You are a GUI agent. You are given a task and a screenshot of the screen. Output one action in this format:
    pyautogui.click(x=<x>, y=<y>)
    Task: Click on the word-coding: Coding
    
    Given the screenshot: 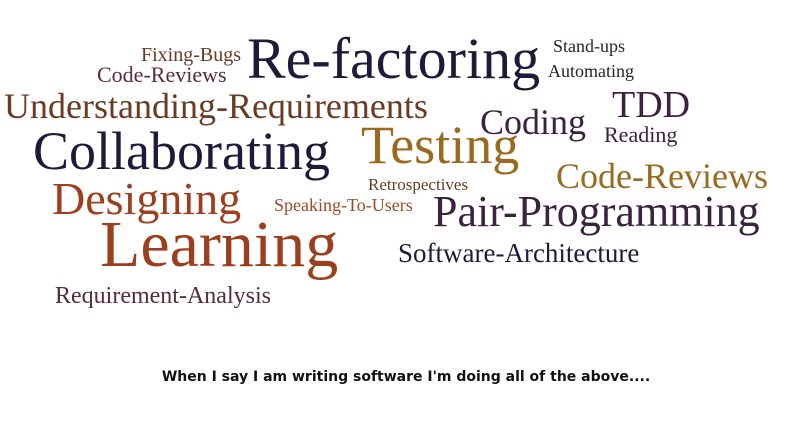 What is the action you would take?
    pyautogui.click(x=533, y=122)
    